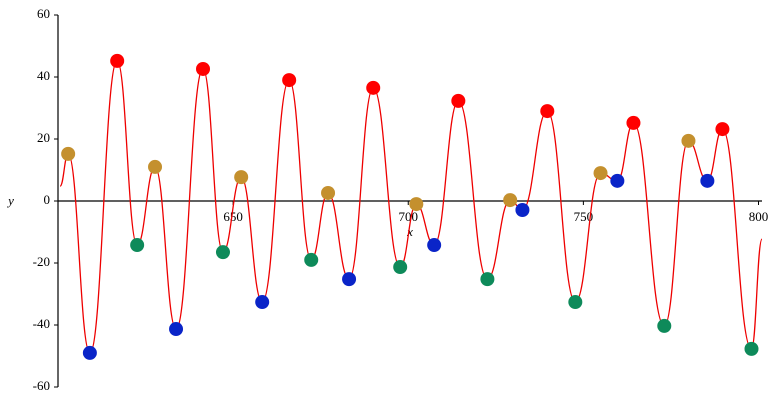 The height and width of the screenshot is (402, 780). I want to click on y-tick-label: 0, so click(47, 199).